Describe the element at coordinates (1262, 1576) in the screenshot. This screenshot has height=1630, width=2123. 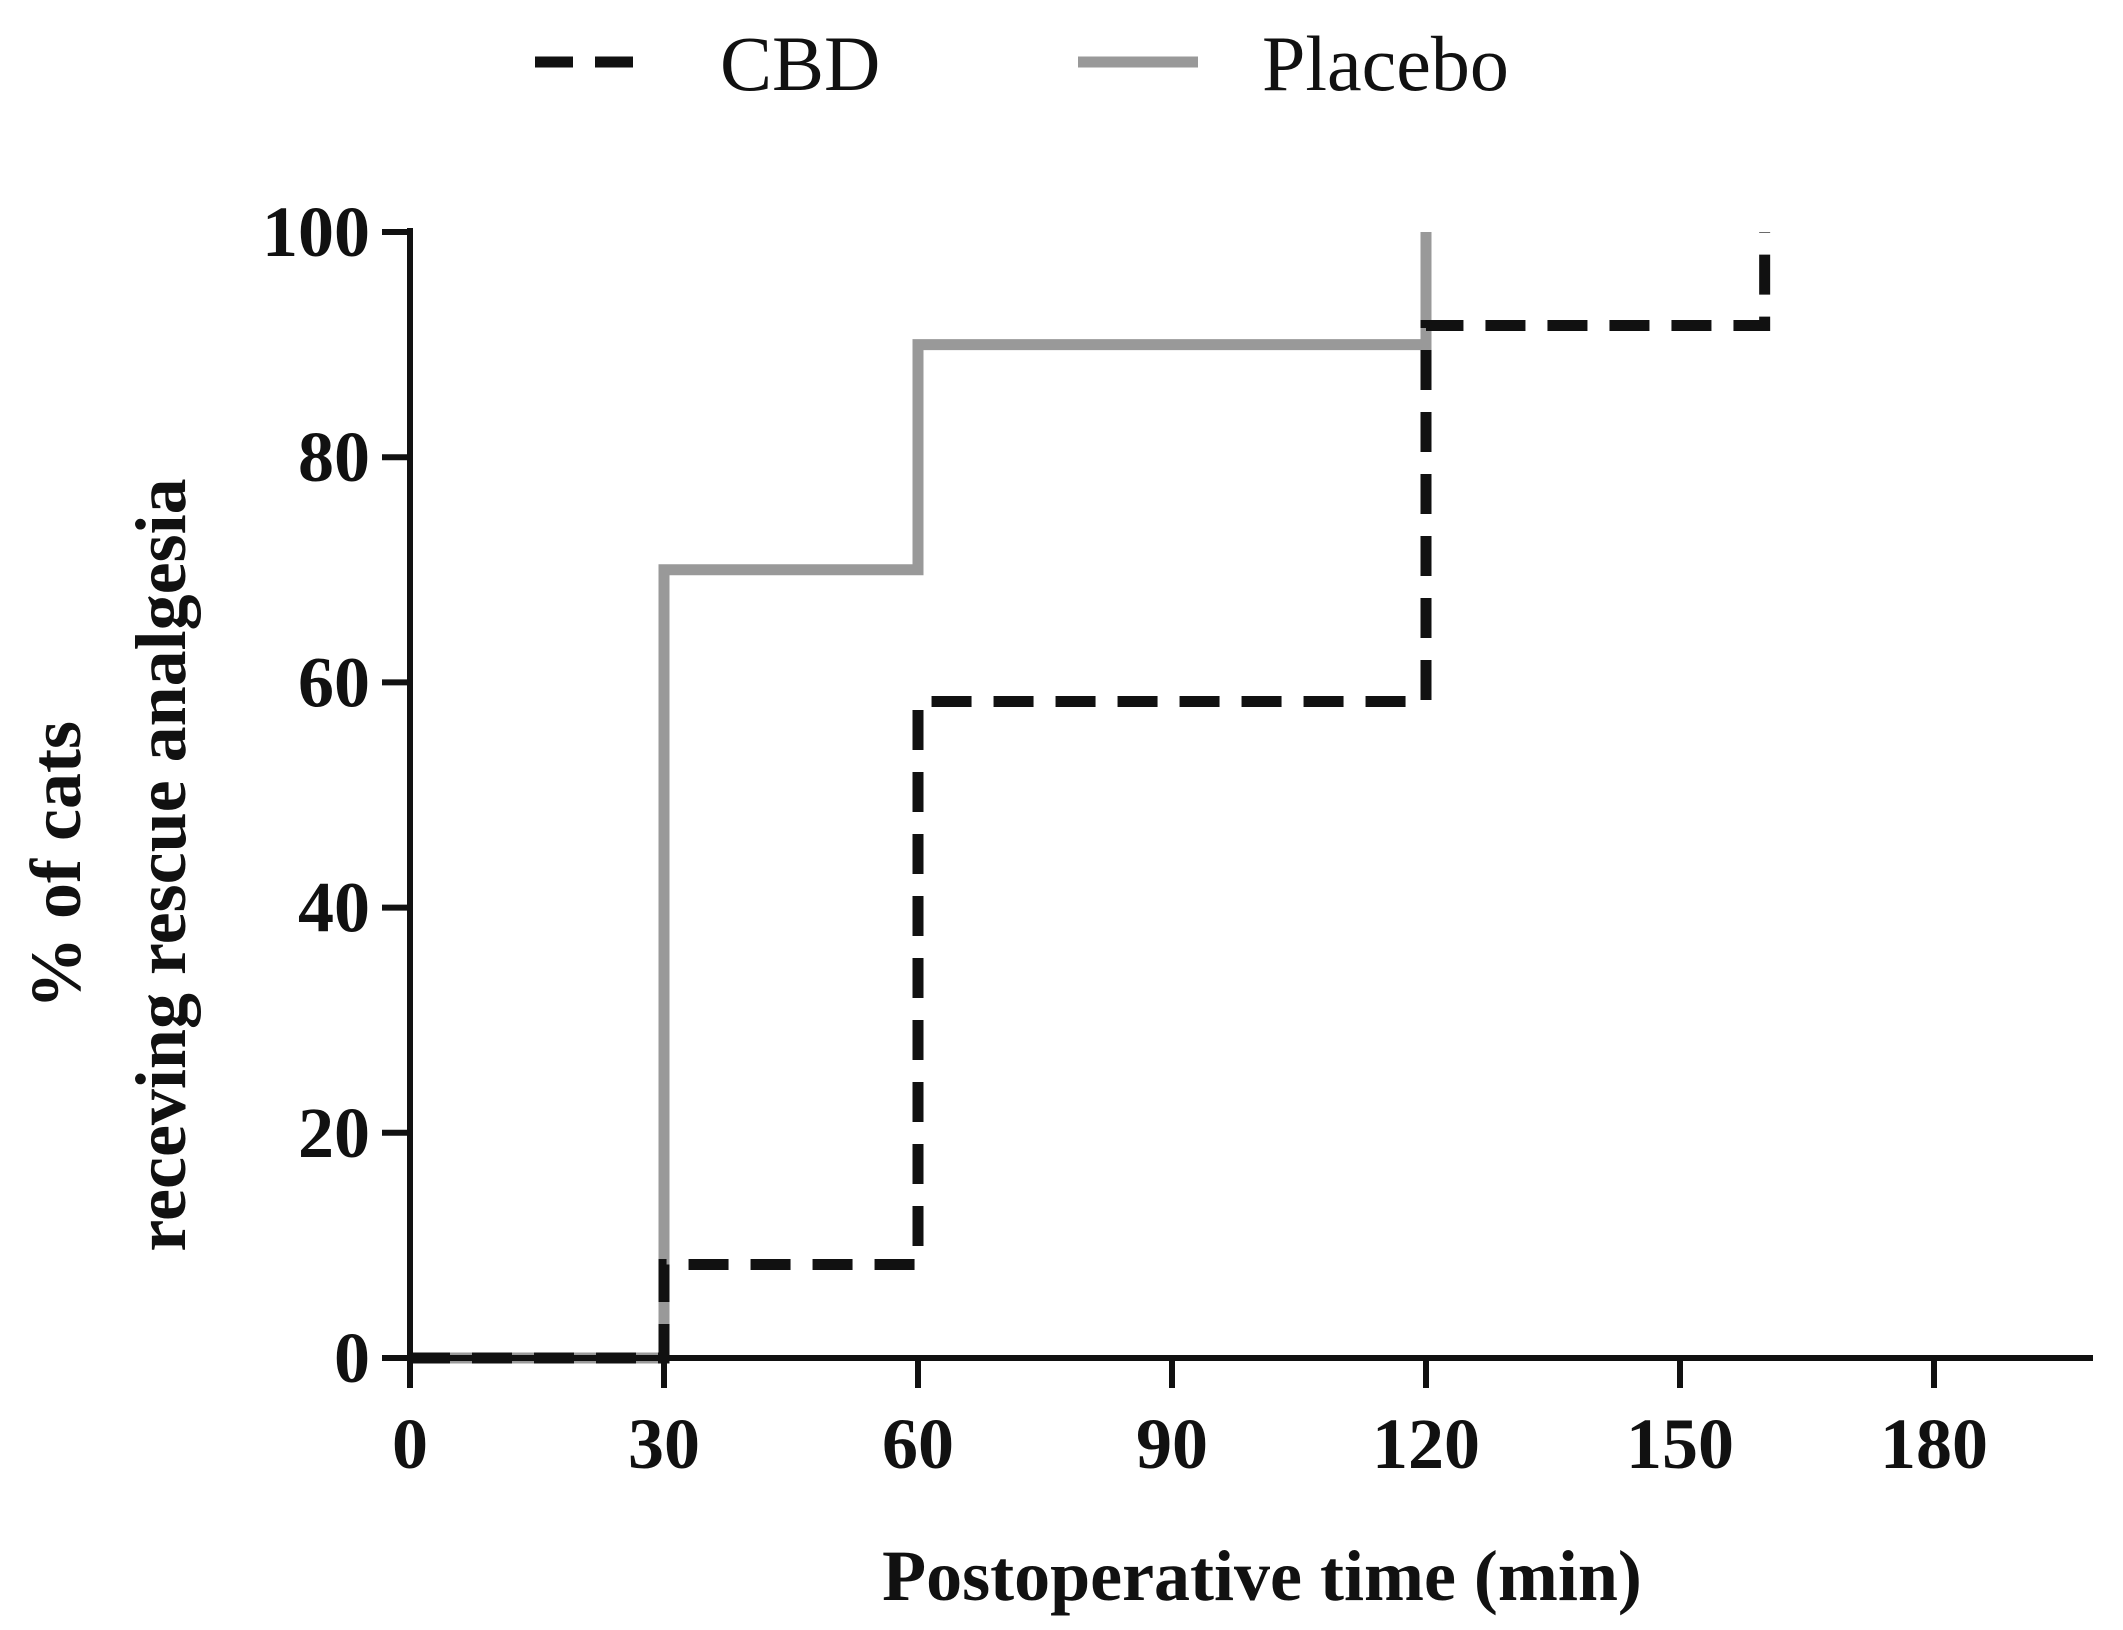
I see `x-axis-title: Postoperative time (min)` at that location.